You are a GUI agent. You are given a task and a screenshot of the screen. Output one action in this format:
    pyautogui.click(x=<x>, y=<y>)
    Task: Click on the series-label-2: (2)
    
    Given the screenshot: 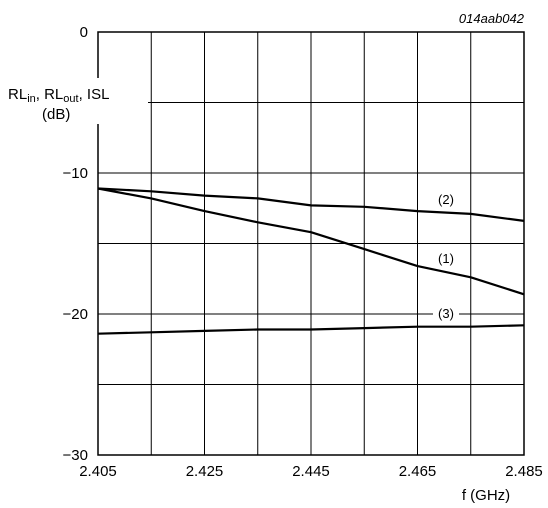 What is the action you would take?
    pyautogui.click(x=446, y=199)
    